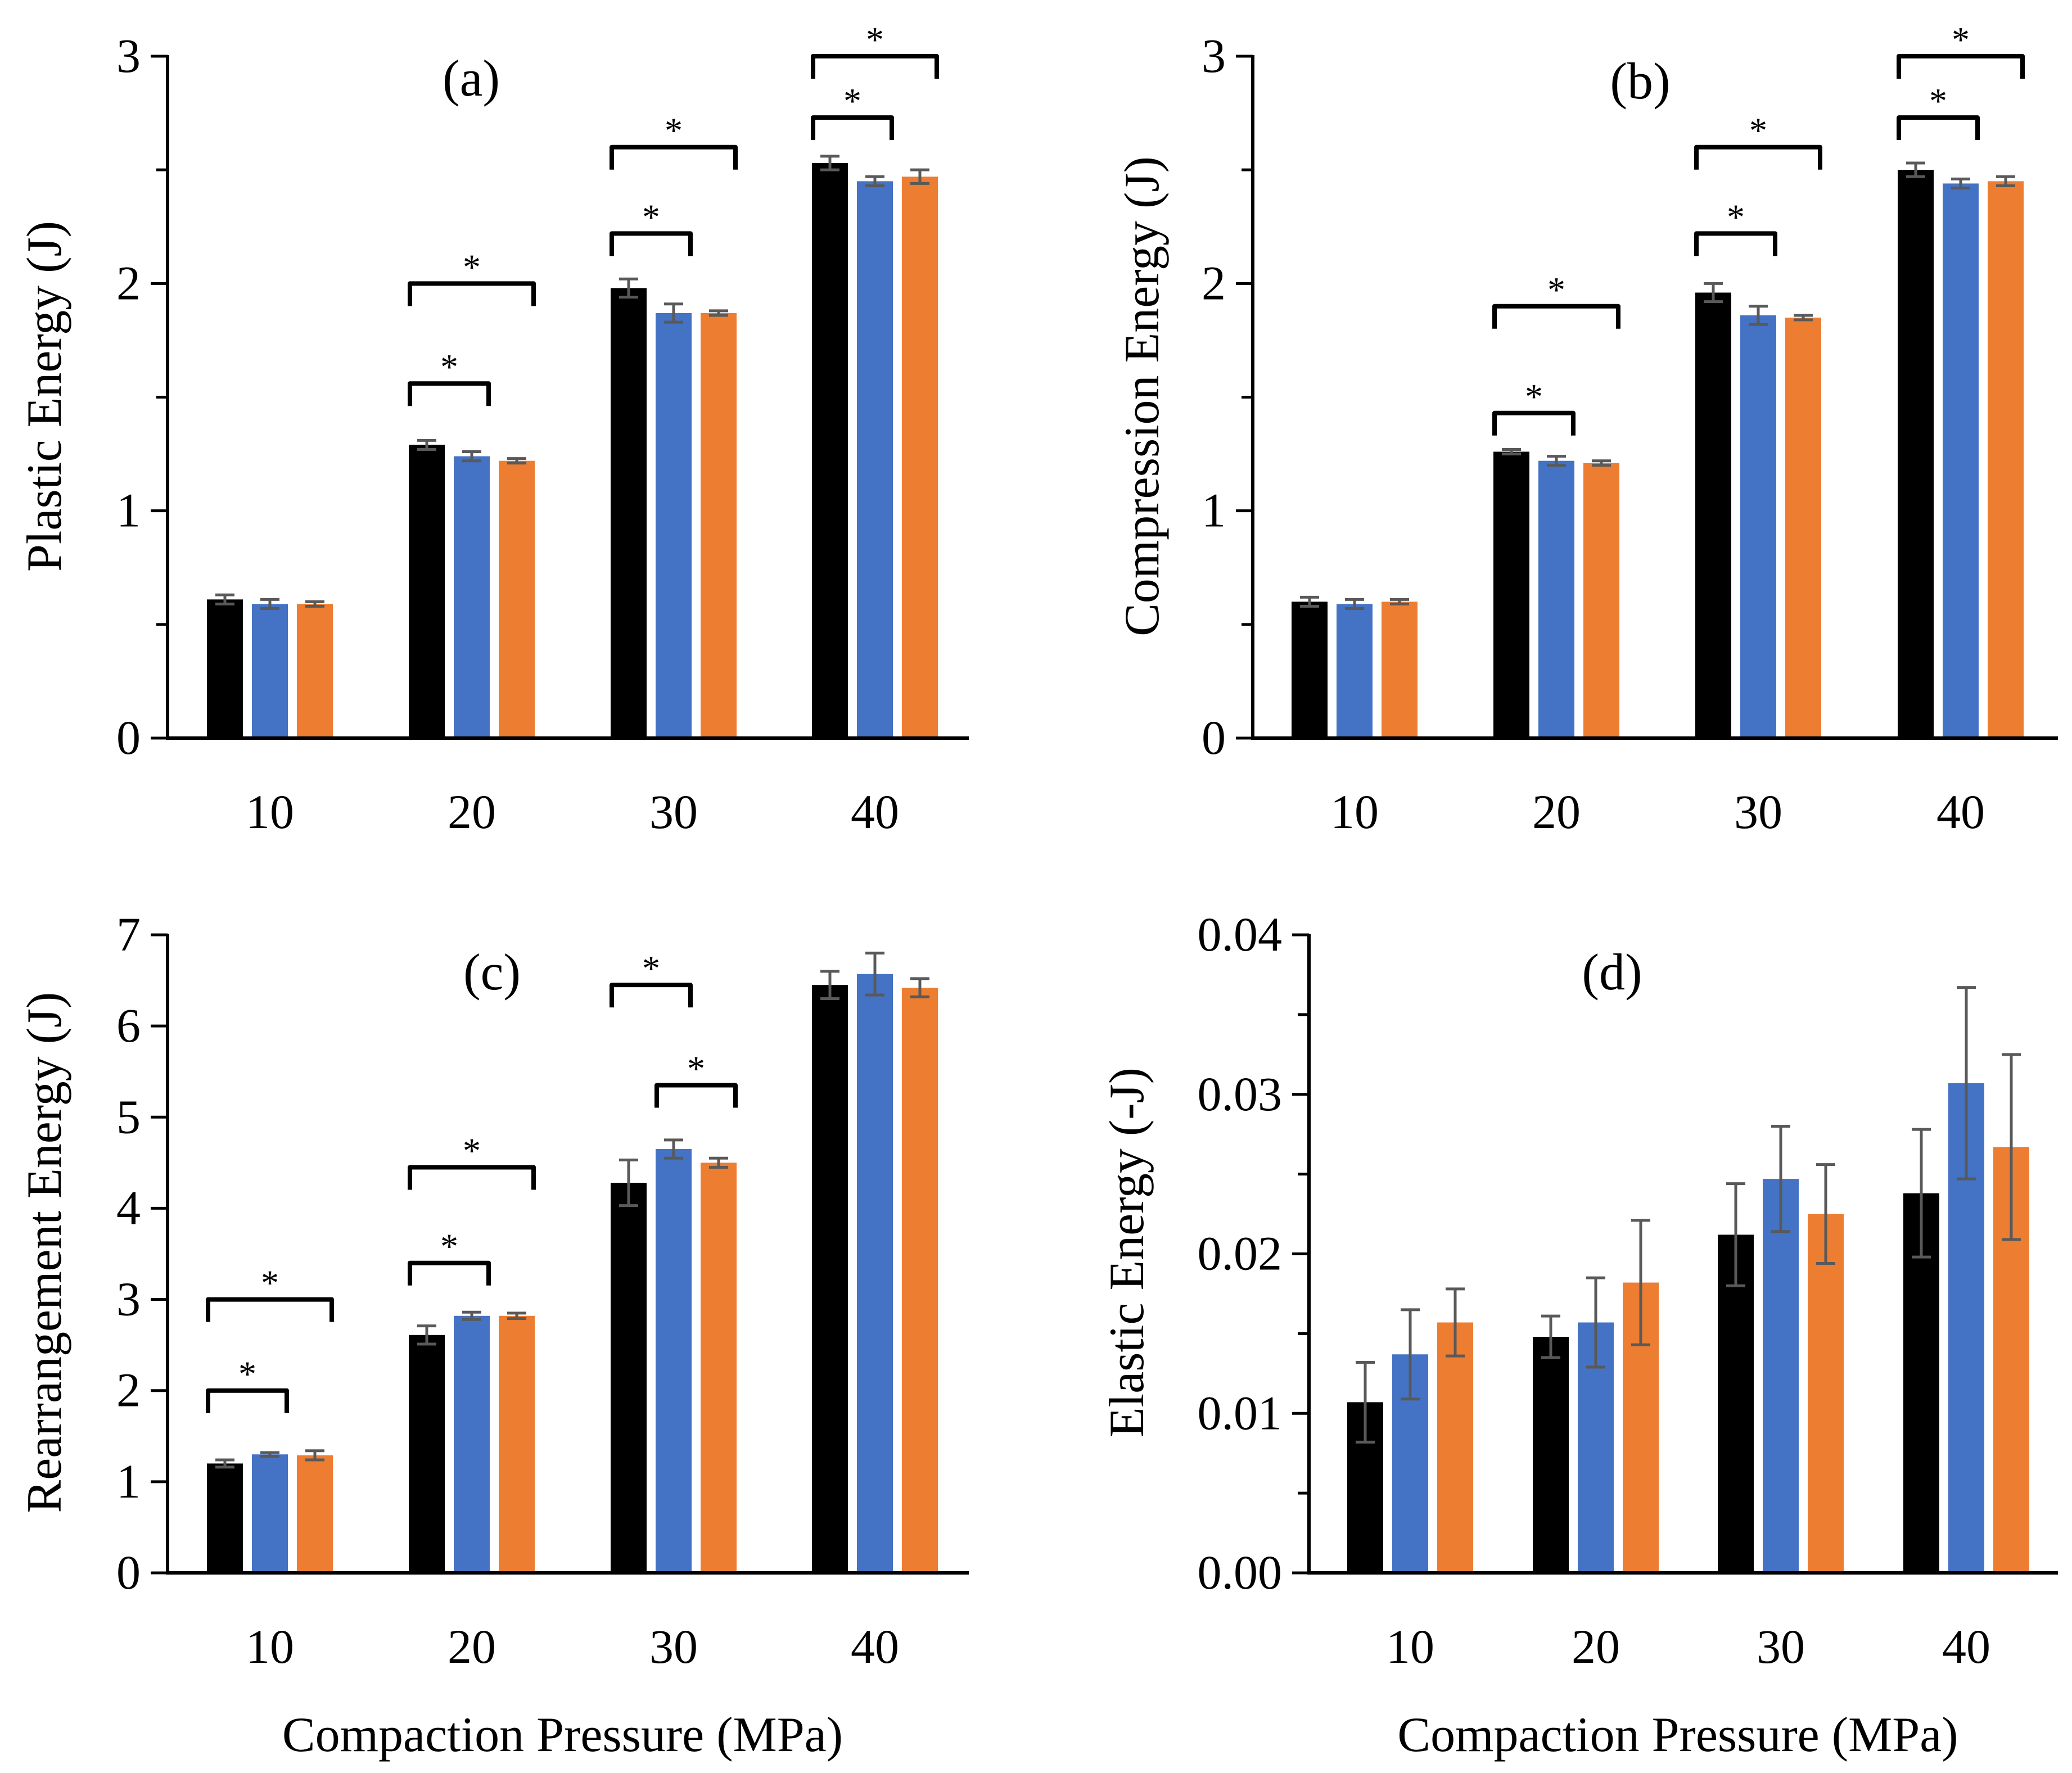 The height and width of the screenshot is (1773, 2072). What do you see at coordinates (673, 812) in the screenshot?
I see `panel-a-x-tick-label: 30` at bounding box center [673, 812].